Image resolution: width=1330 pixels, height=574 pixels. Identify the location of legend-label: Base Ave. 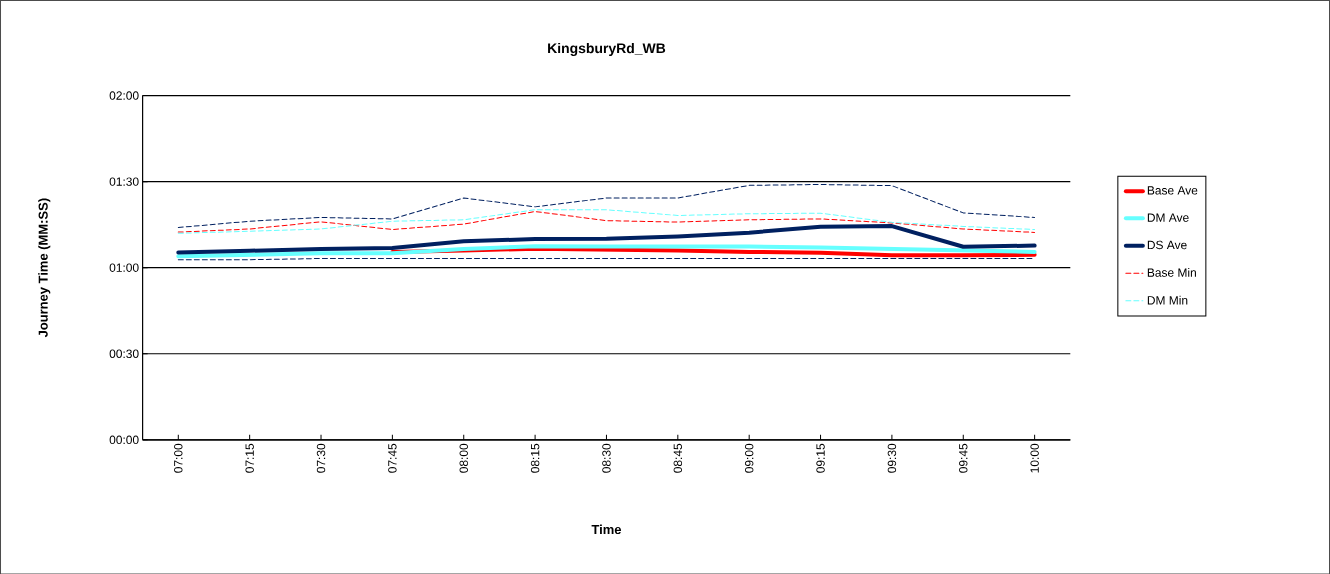
(1172, 190).